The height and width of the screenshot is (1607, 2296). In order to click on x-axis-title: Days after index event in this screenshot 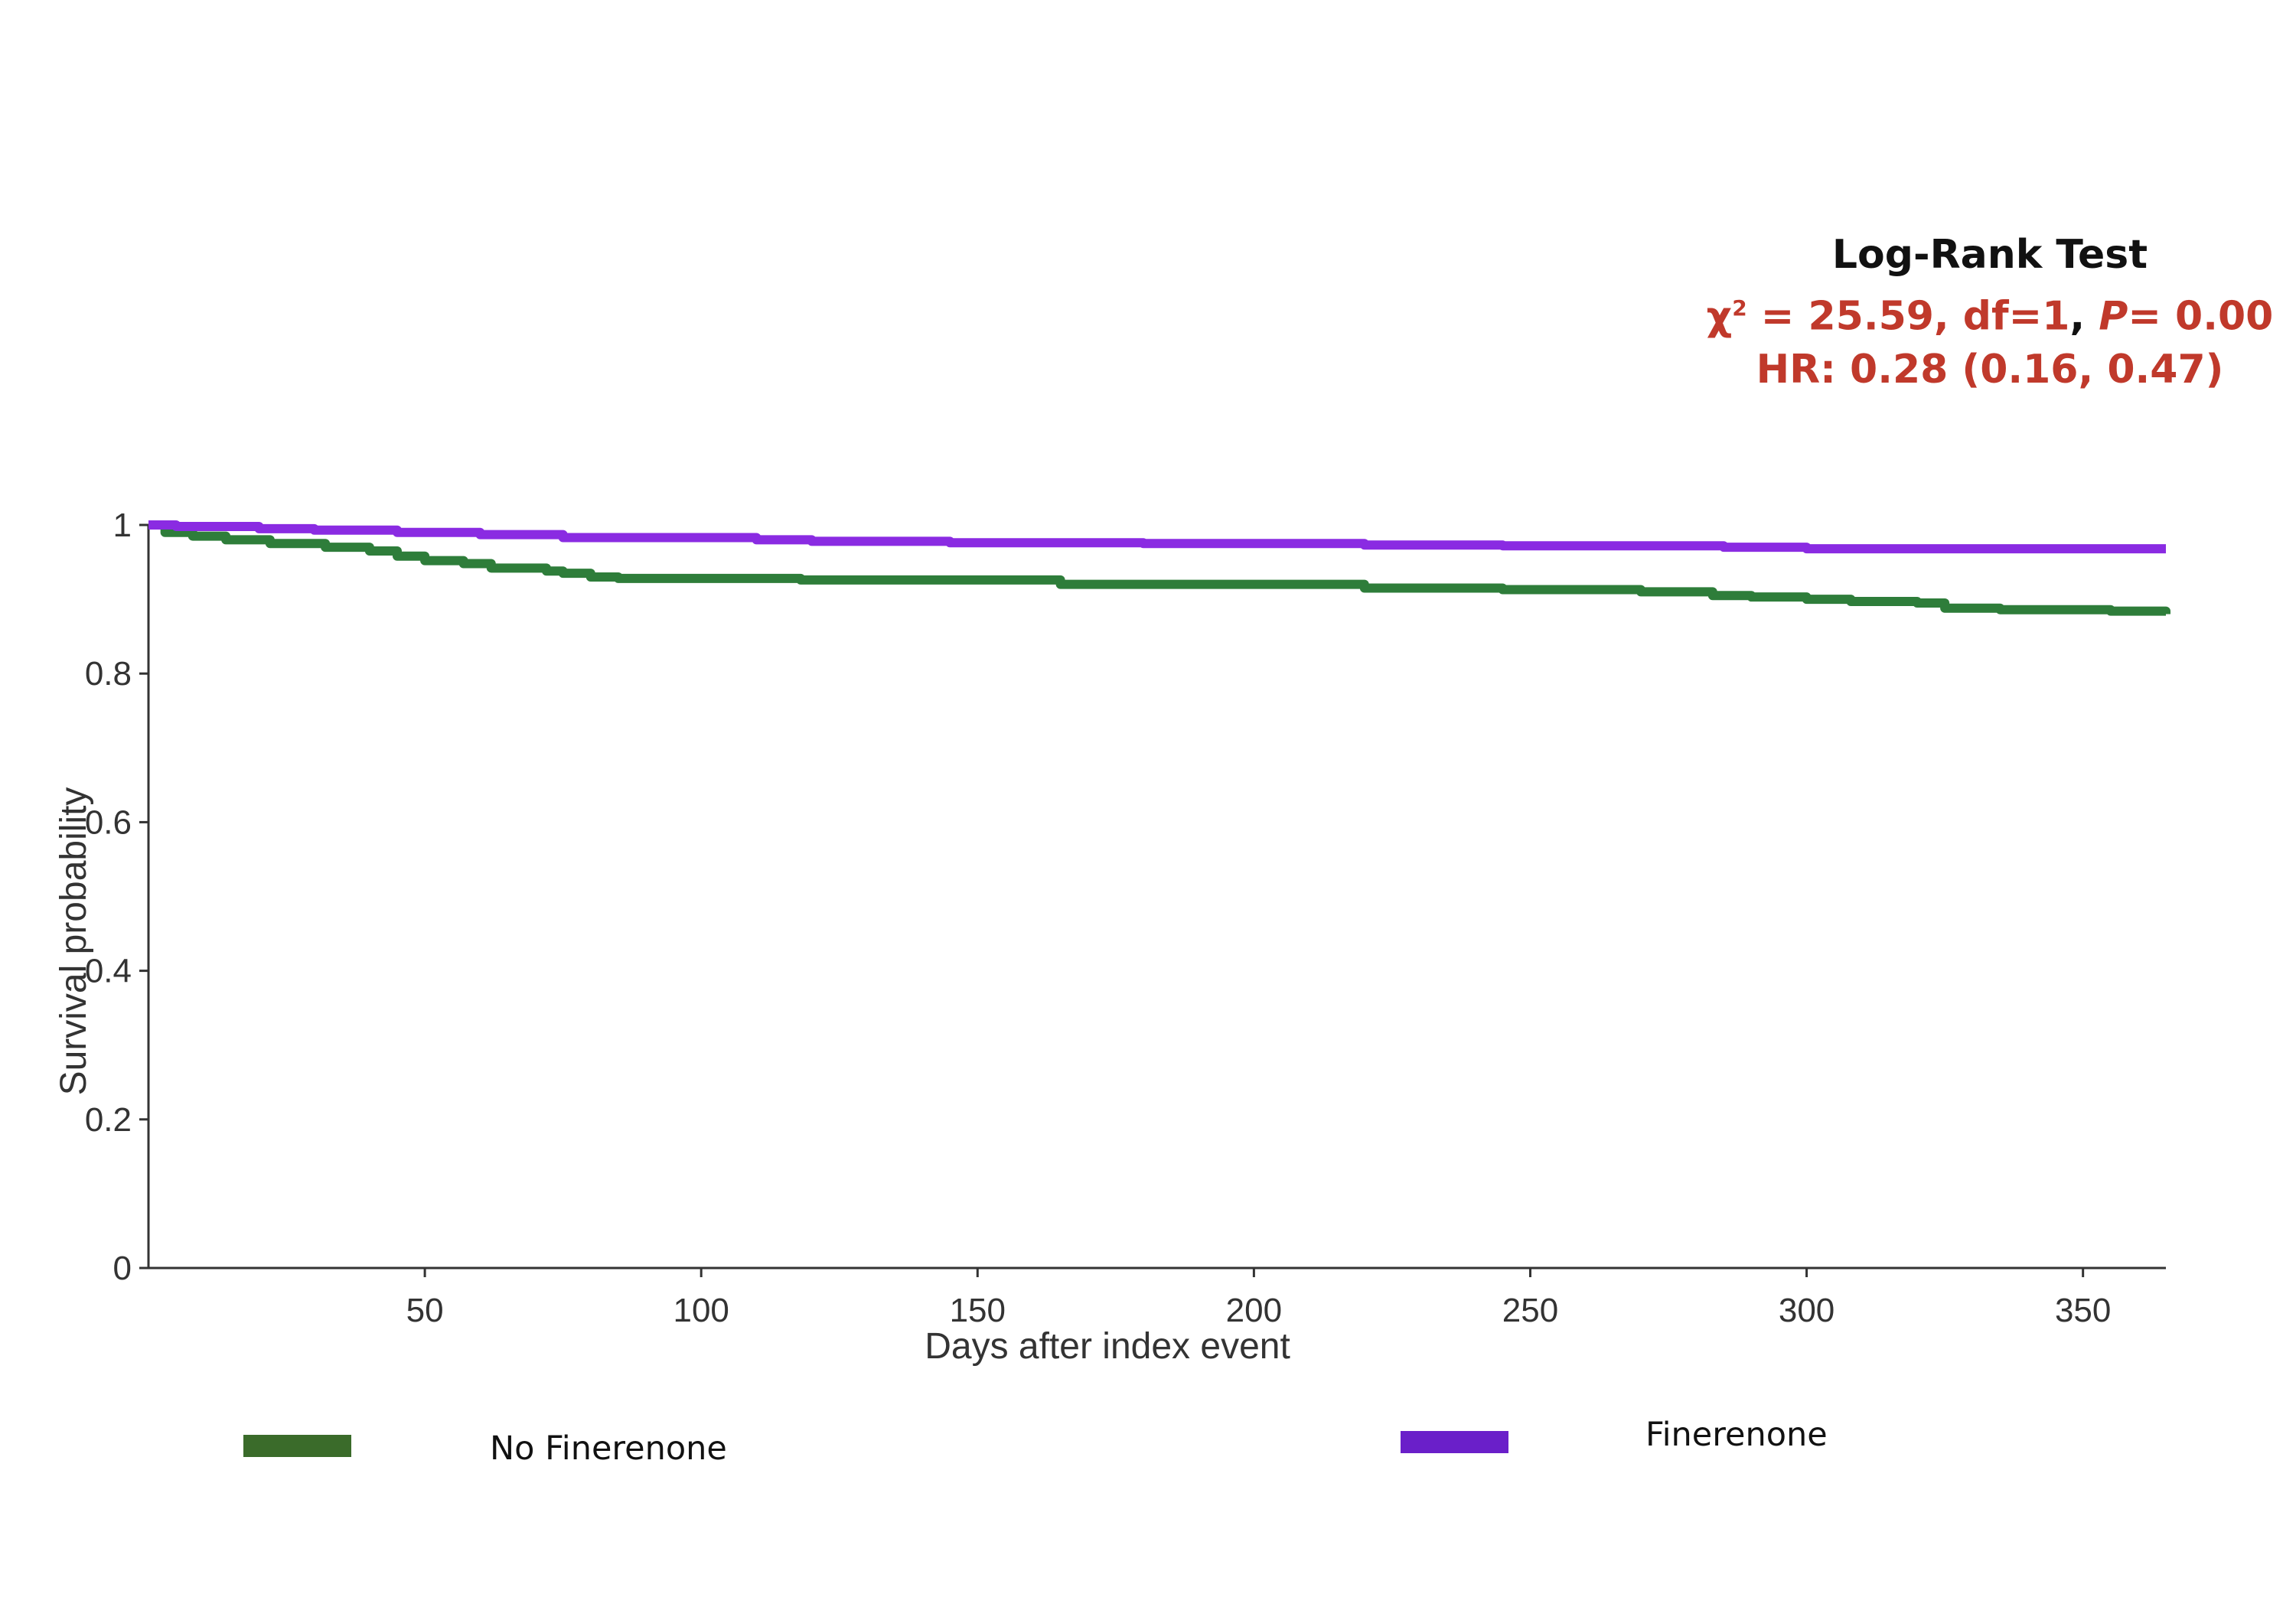, I will do `click(1107, 1346)`.